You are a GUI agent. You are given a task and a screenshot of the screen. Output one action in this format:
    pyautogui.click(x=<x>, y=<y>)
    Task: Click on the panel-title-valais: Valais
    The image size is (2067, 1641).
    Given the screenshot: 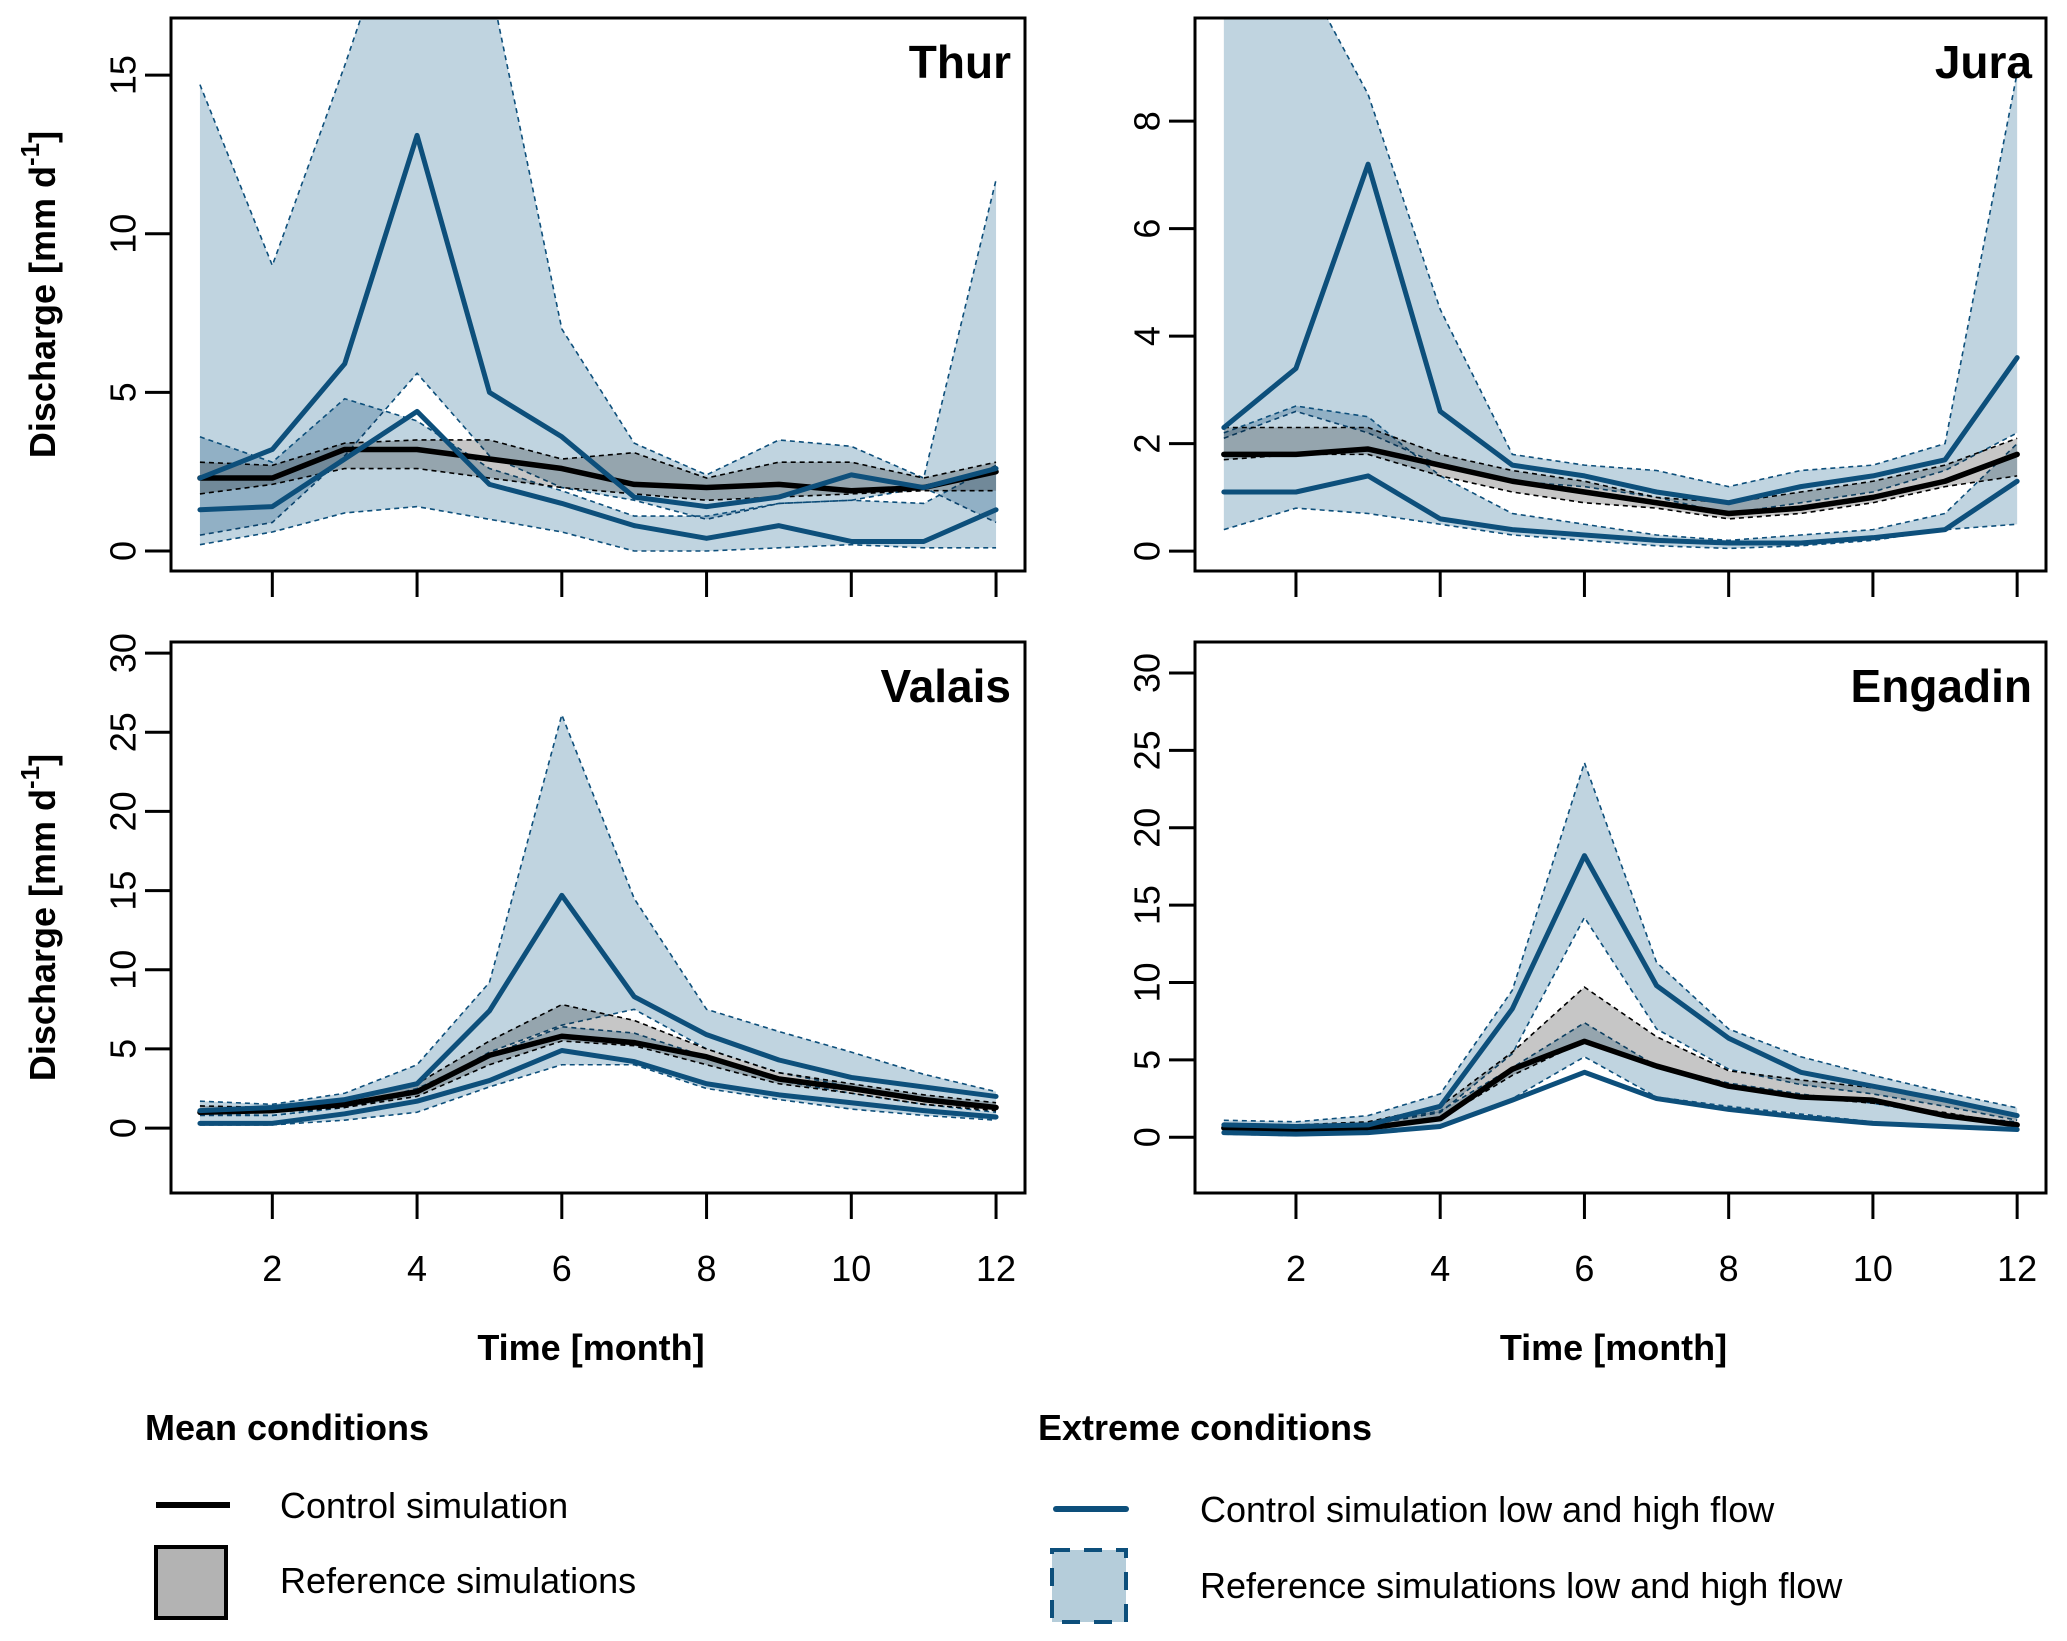 What is the action you would take?
    pyautogui.click(x=946, y=686)
    